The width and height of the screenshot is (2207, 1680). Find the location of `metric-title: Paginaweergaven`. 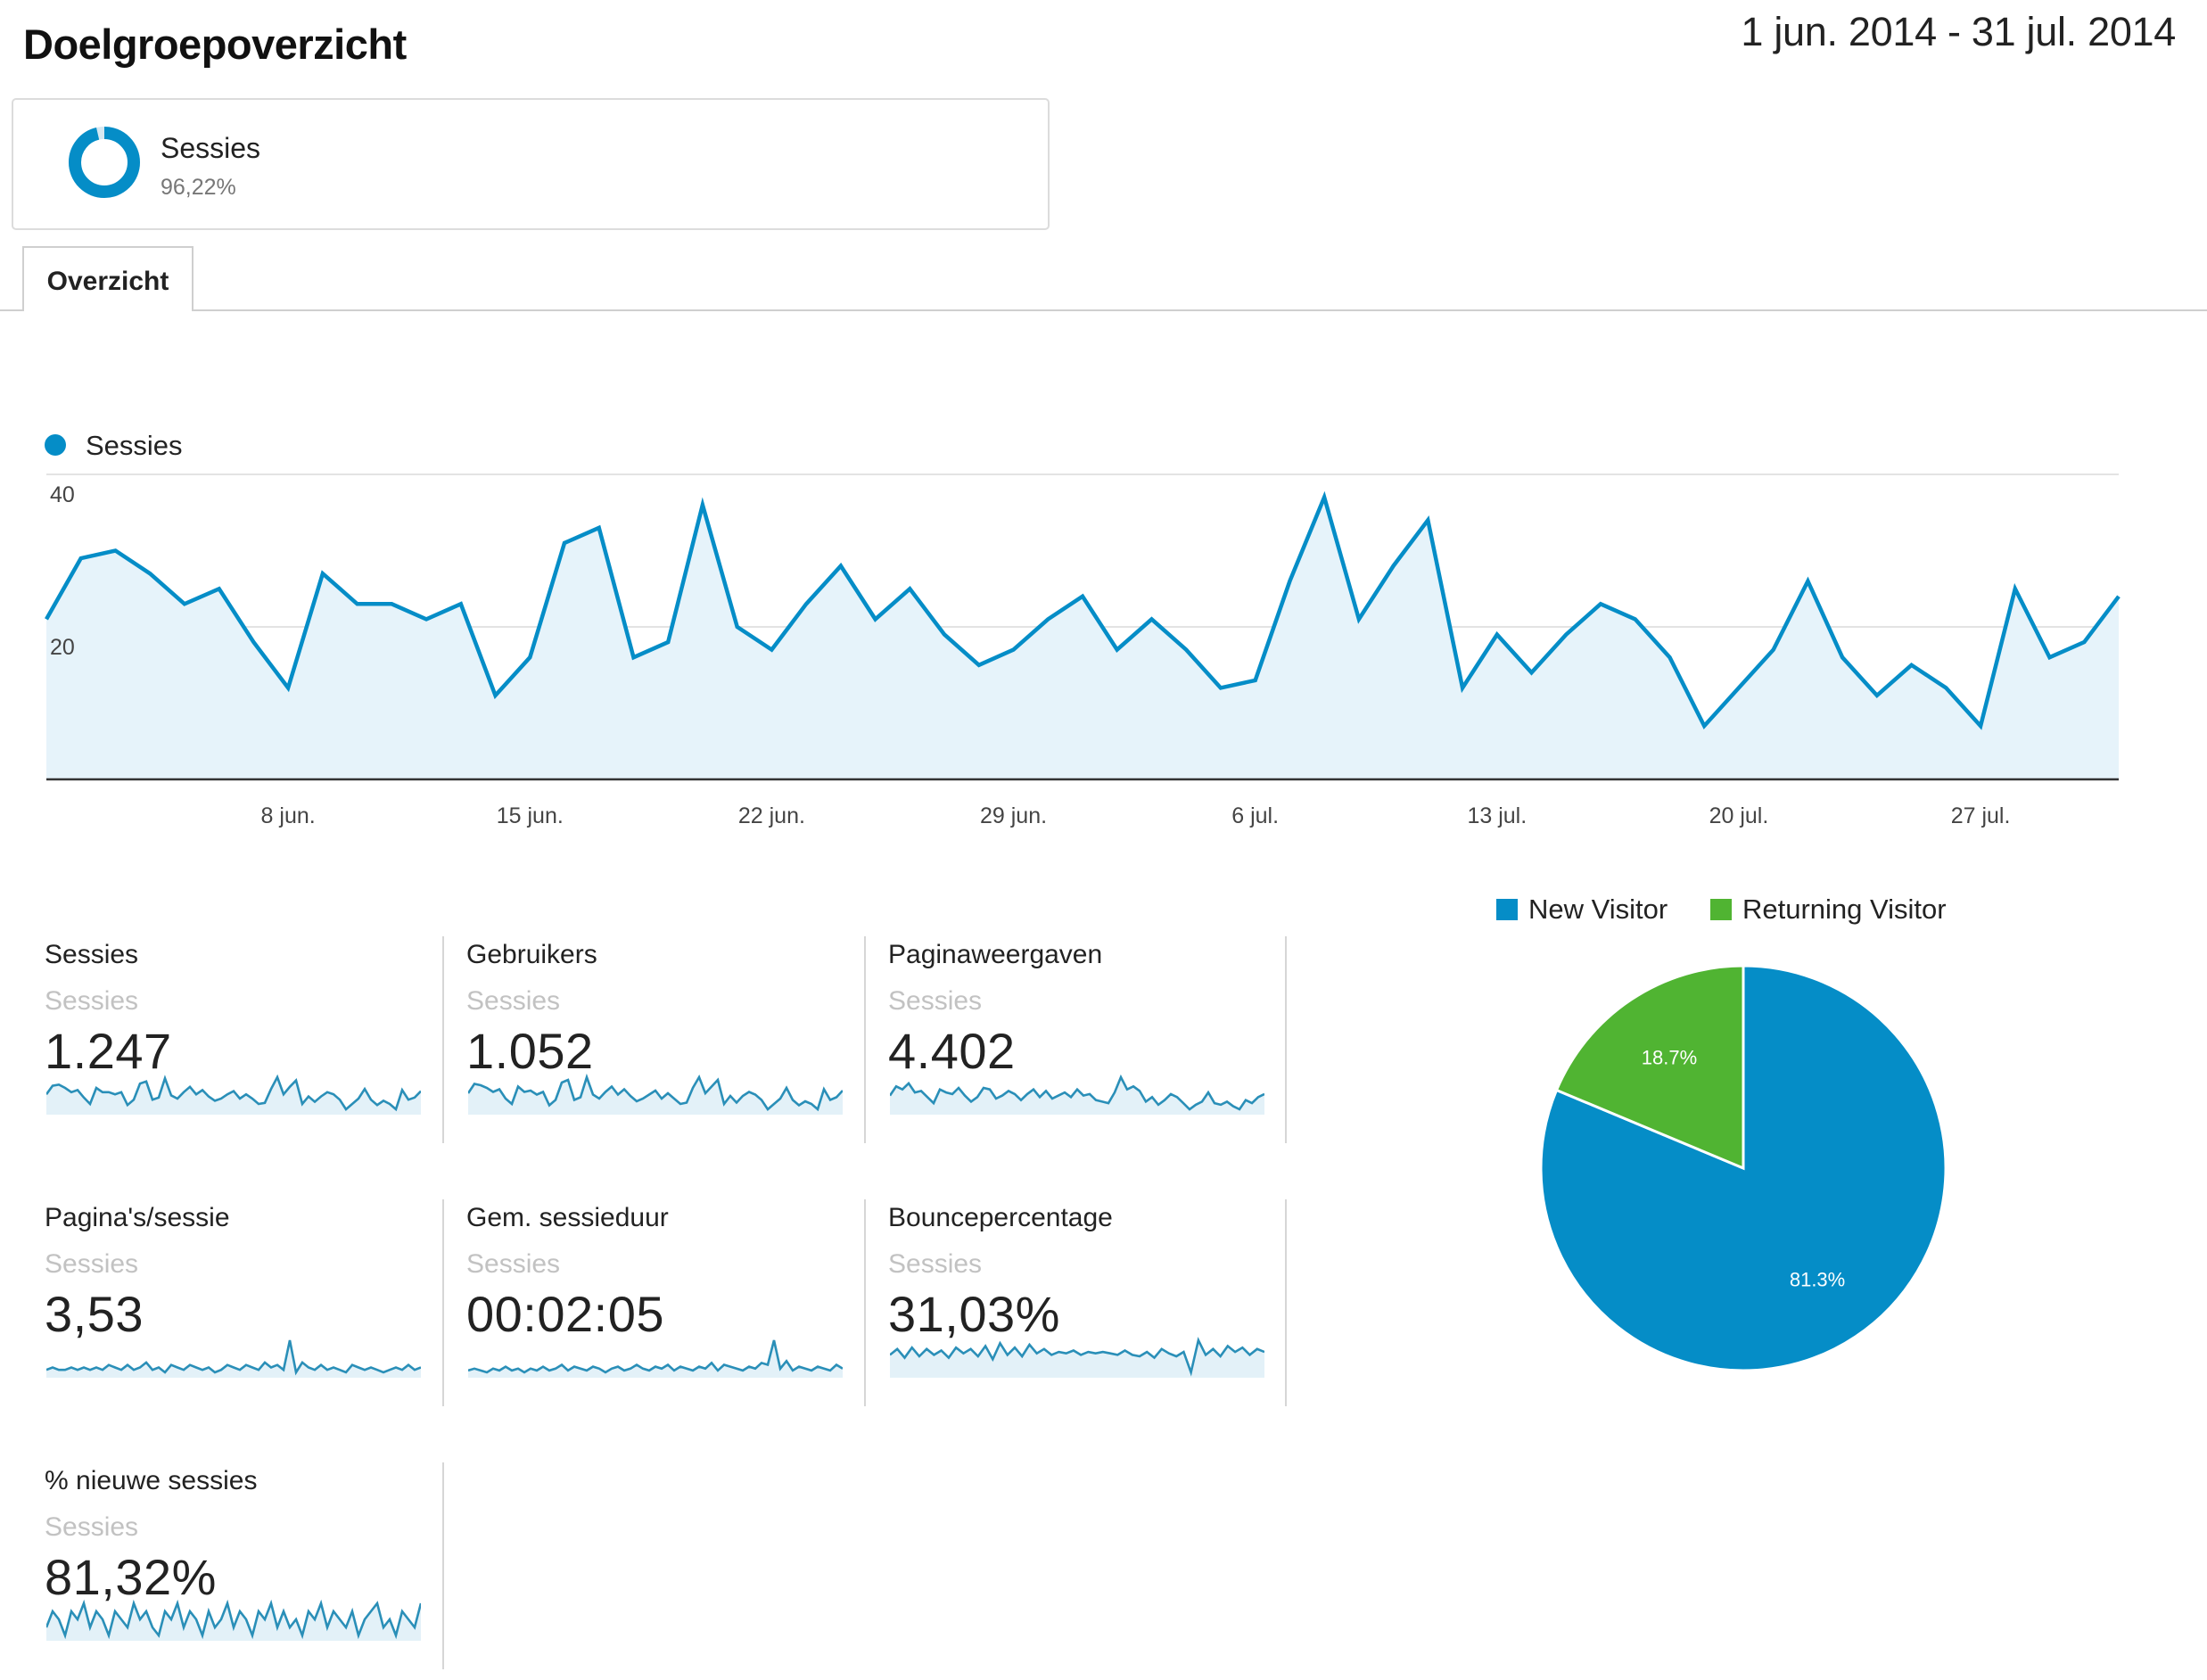

metric-title: Paginaweergaven is located at coordinates (996, 955).